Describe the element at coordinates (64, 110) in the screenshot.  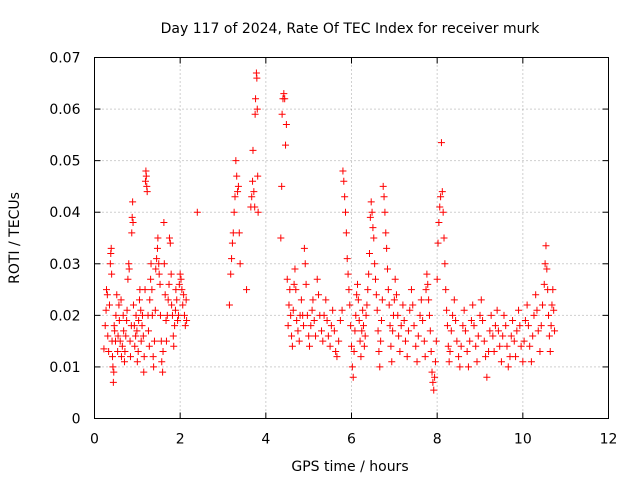
I see `y-tick-label: 0.06` at that location.